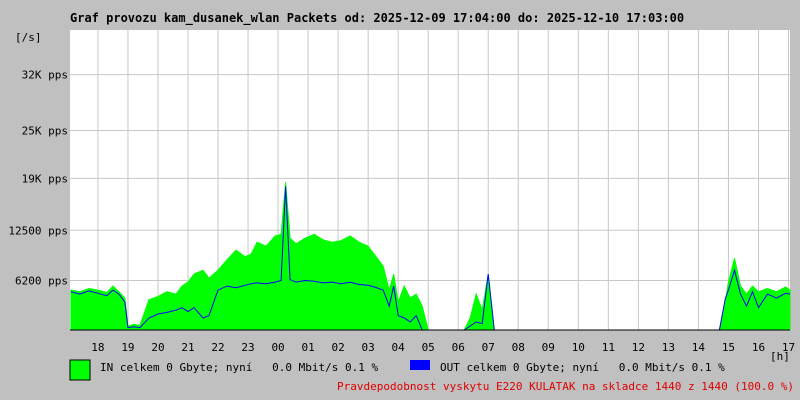 This screenshot has width=800, height=400. Describe the element at coordinates (758, 347) in the screenshot. I see `x-tick-label: 16` at that location.